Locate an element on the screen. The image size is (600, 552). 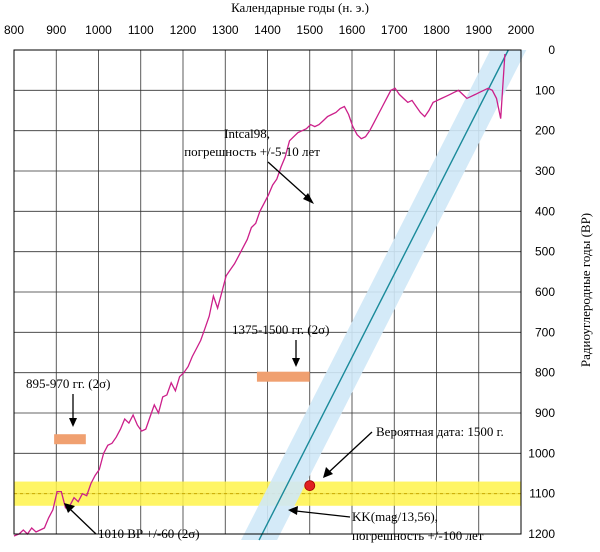
y-tick-label: 1100 is located at coordinates (542, 494).